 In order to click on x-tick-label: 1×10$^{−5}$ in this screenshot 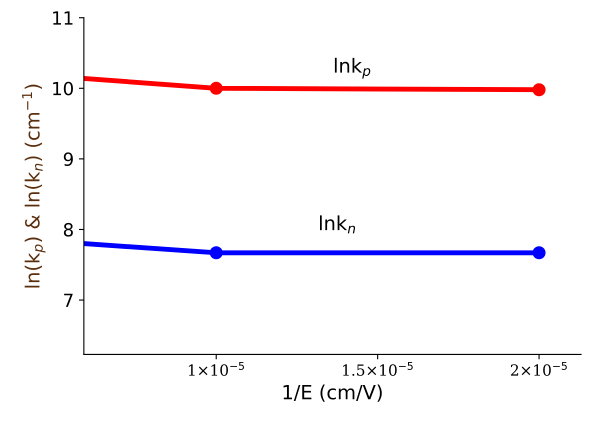, I will do `click(216, 369)`.